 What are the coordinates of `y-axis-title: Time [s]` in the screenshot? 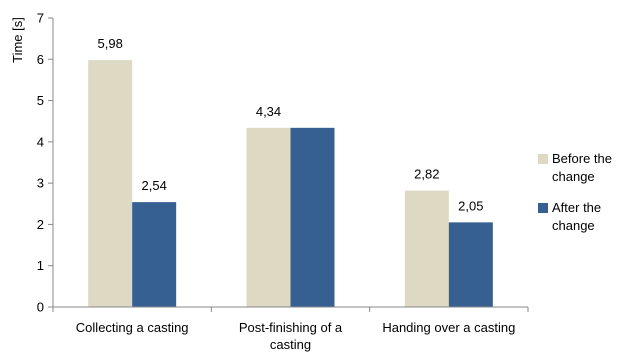 It's located at (17, 40).